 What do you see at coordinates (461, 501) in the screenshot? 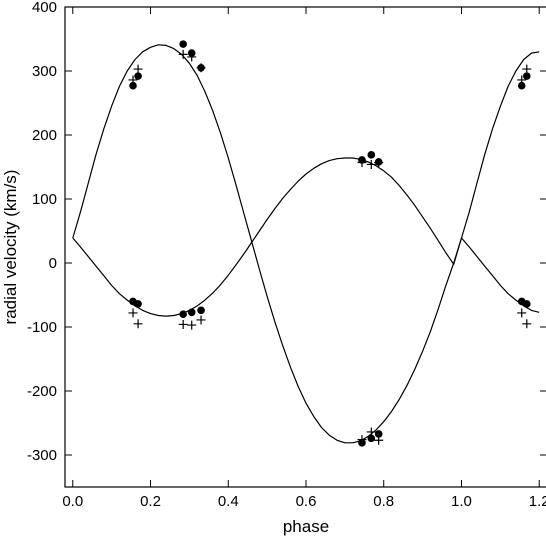
I see `x-tick-label: 1.0` at bounding box center [461, 501].